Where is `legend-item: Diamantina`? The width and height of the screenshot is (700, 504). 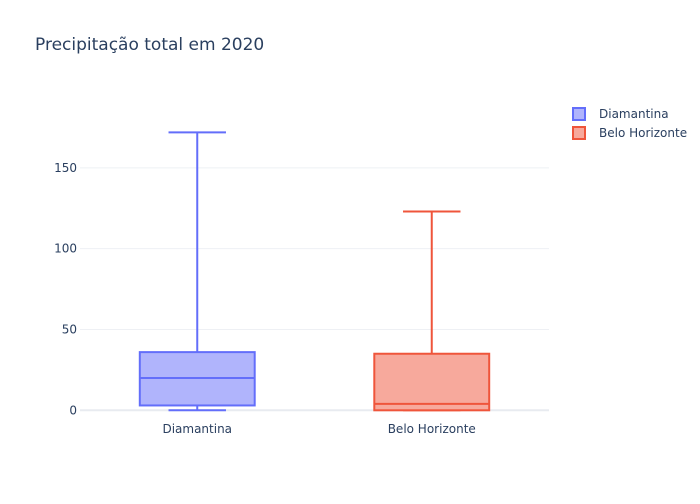 legend-item: Diamantina is located at coordinates (620, 114).